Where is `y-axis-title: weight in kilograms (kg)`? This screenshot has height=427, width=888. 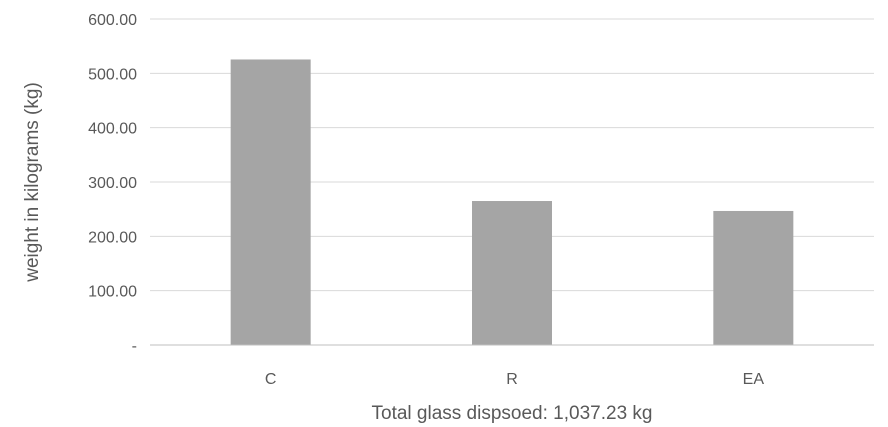
y-axis-title: weight in kilograms (kg) is located at coordinates (32, 182).